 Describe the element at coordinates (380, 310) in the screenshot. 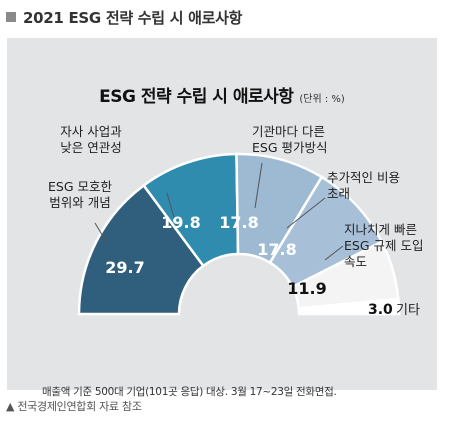

I see `value-label-6: 3.0` at that location.